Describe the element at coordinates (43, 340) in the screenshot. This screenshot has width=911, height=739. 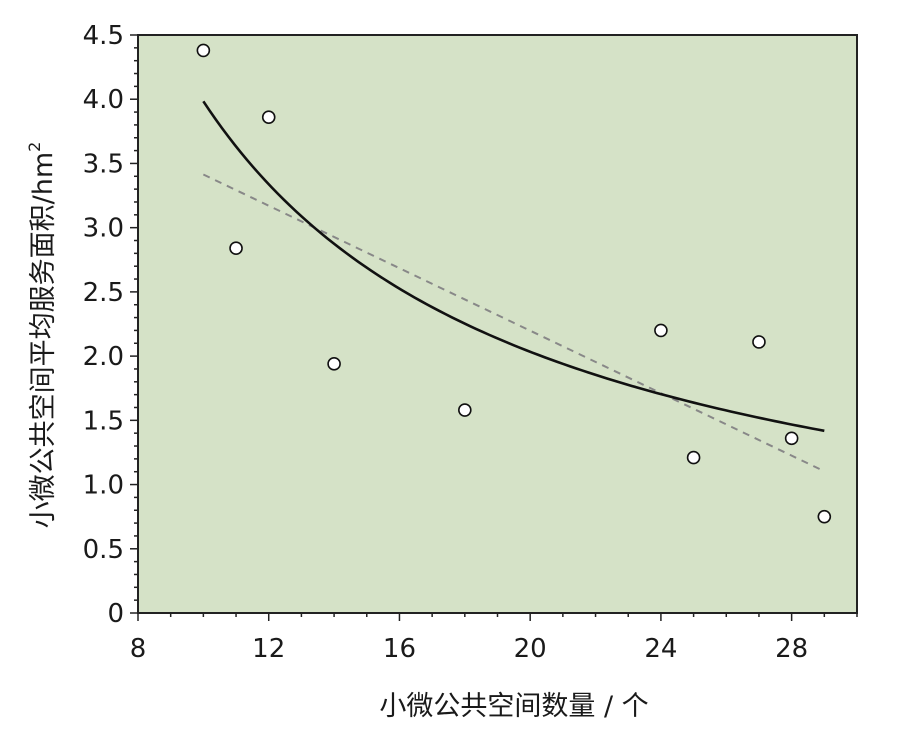
I see `y-axis-title-main: 小微公共空间平均服务面积/hm` at that location.